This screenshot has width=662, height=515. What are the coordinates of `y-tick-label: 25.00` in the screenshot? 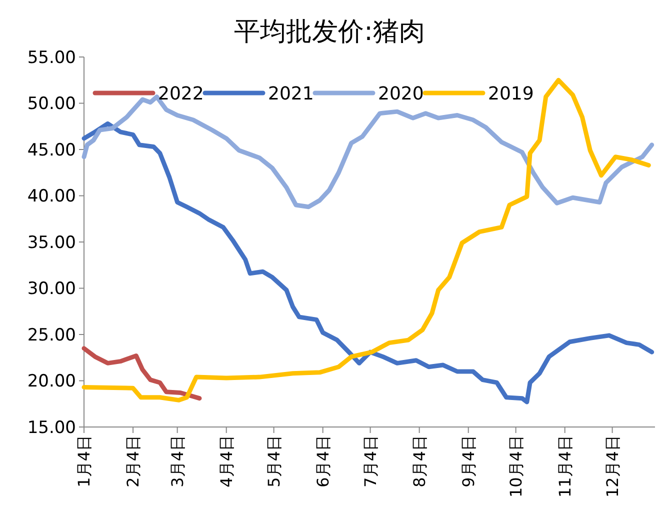 It's located at (51, 335).